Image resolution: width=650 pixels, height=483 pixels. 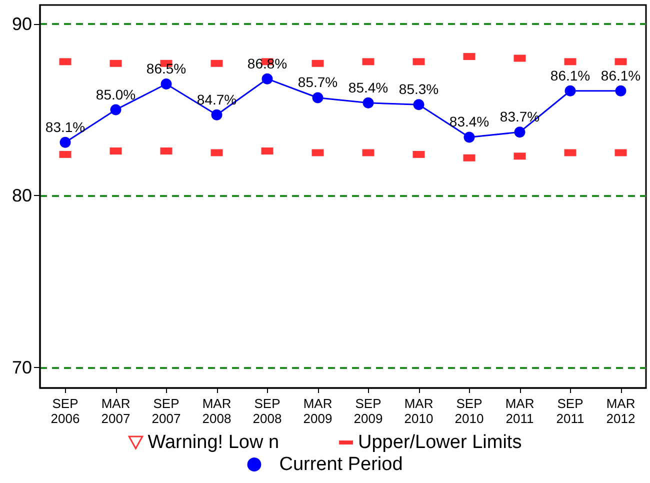 What do you see at coordinates (418, 89) in the screenshot?
I see `data-label: 85.3%` at bounding box center [418, 89].